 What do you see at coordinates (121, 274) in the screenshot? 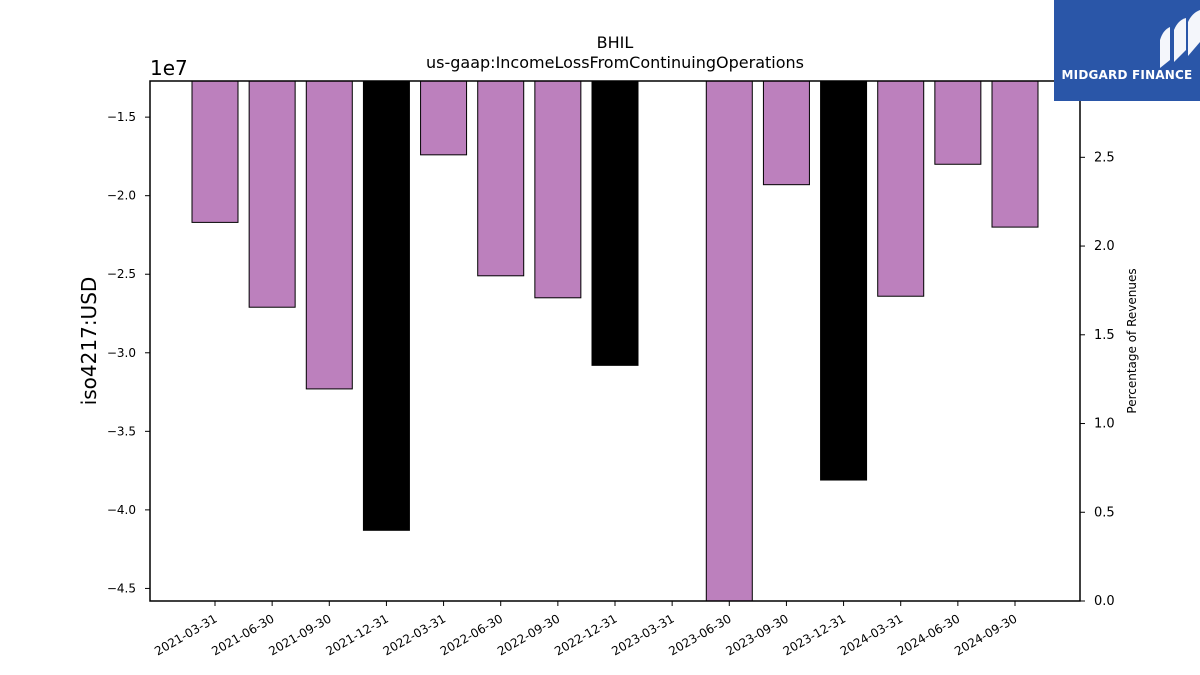
I see `y-tick-label: −2.5` at bounding box center [121, 274].